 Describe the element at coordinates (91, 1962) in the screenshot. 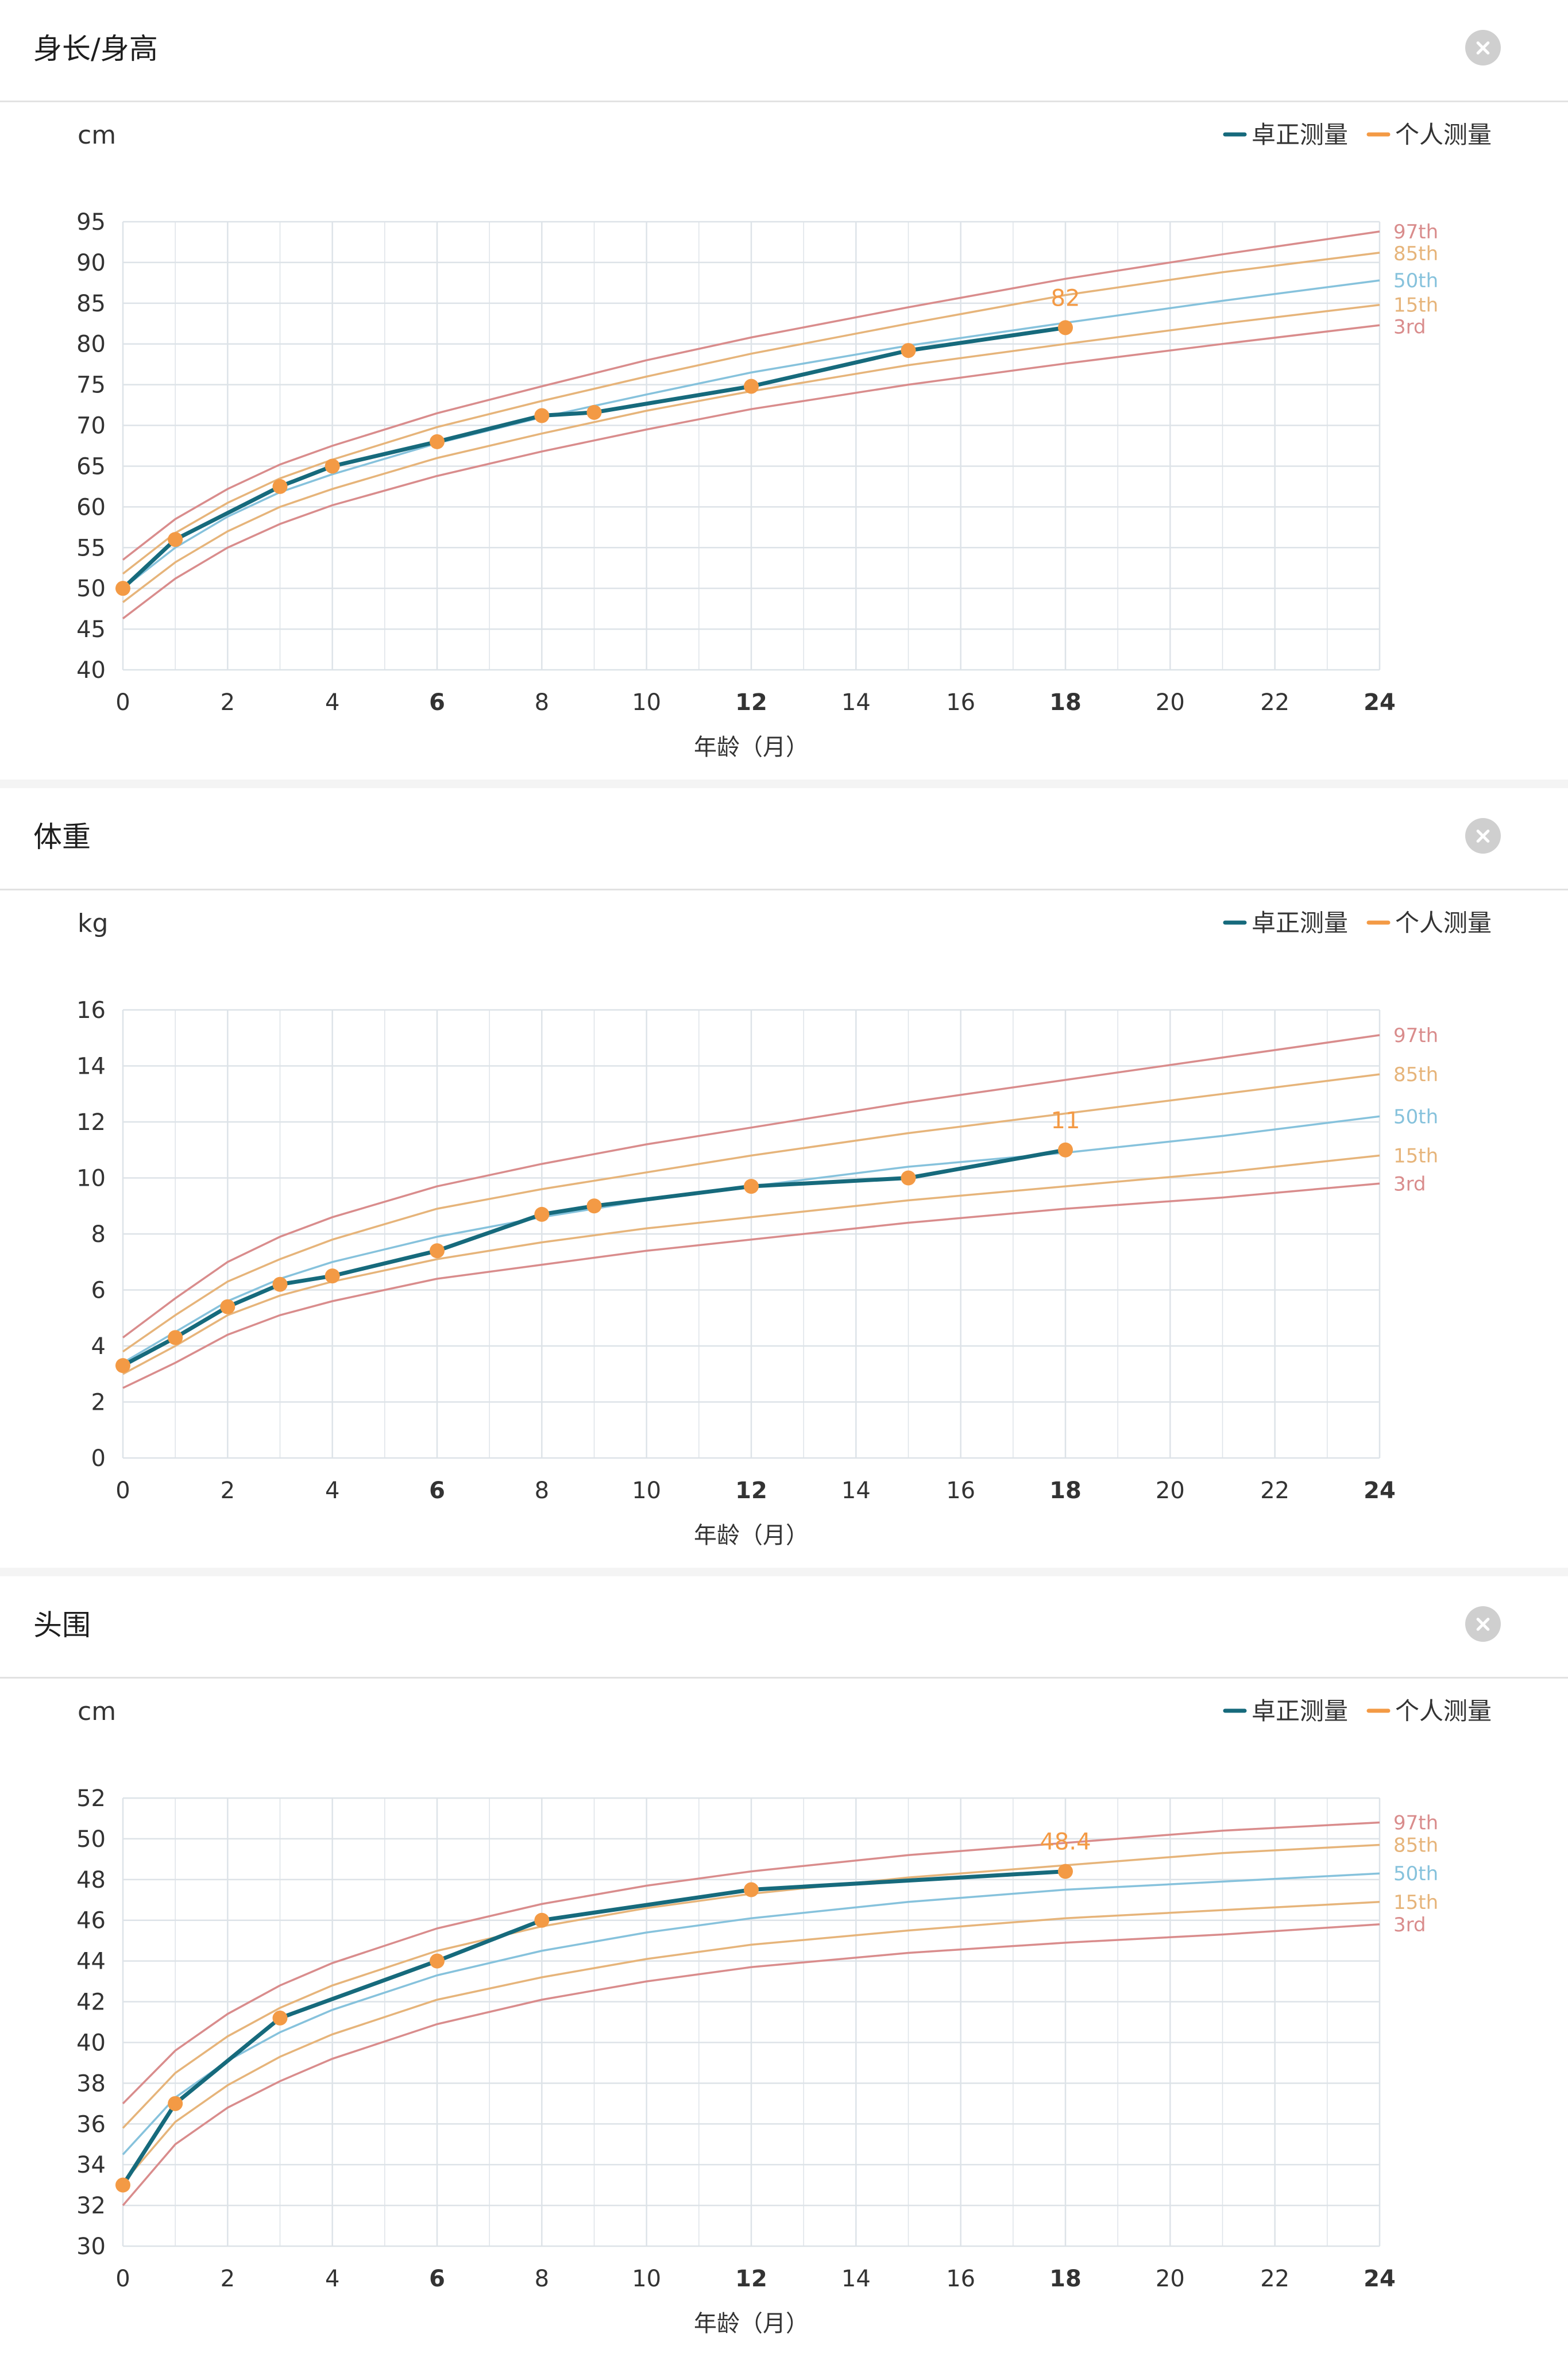

I see `y-tick-label: 44` at that location.